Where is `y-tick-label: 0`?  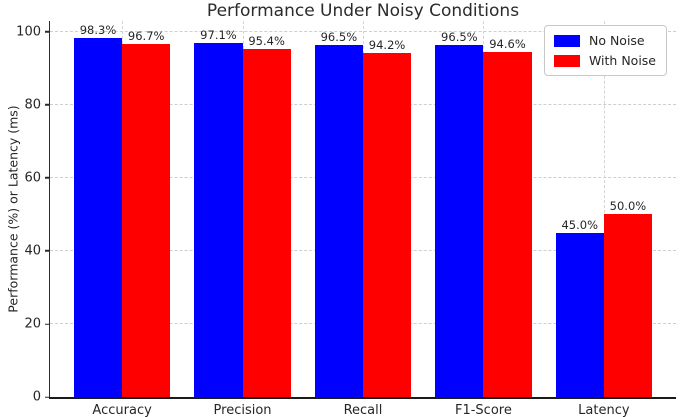
y-tick-label: 0 is located at coordinates (36, 397).